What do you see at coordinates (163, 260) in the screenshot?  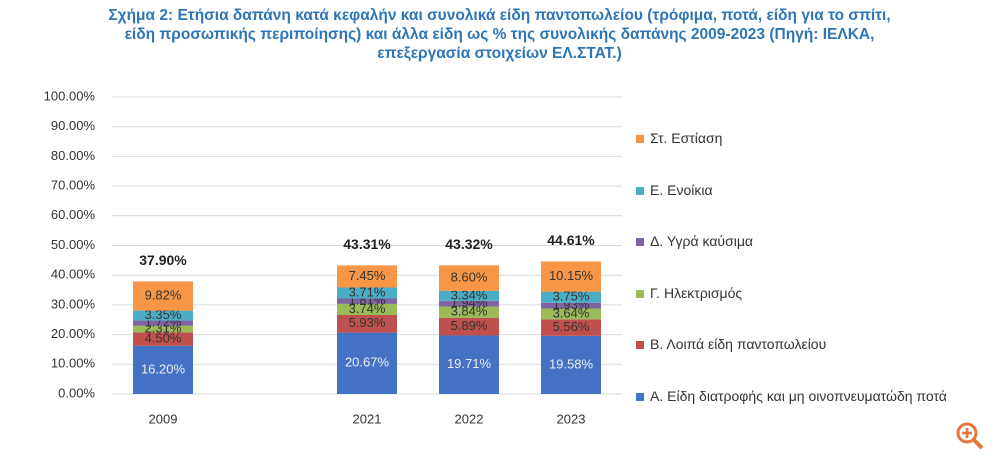 I see `total-label: 37.90%` at bounding box center [163, 260].